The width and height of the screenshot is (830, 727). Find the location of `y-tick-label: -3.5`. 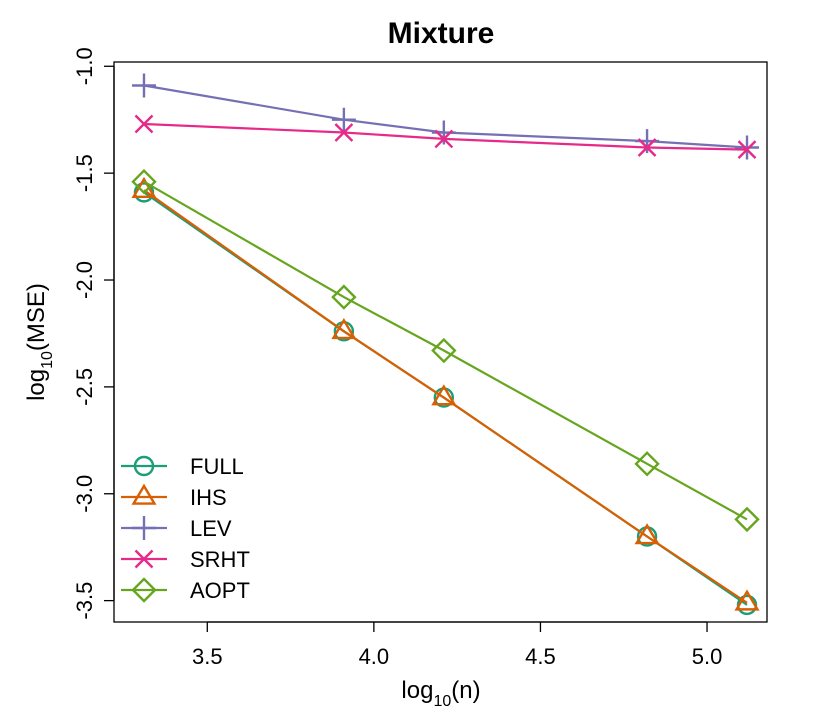

y-tick-label: -3.5 is located at coordinates (84, 601).